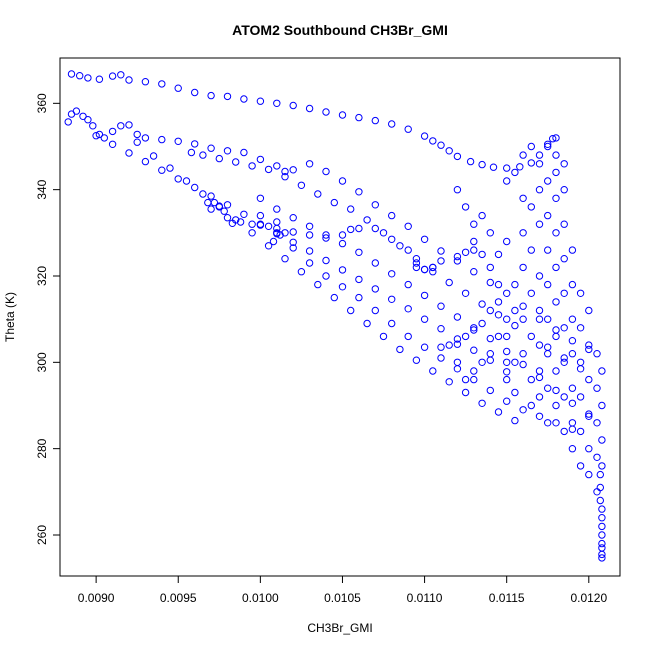 This screenshot has width=650, height=650. What do you see at coordinates (340, 30) in the screenshot?
I see `chart-title: ATOM2 Southbound CH3Br_GMI` at bounding box center [340, 30].